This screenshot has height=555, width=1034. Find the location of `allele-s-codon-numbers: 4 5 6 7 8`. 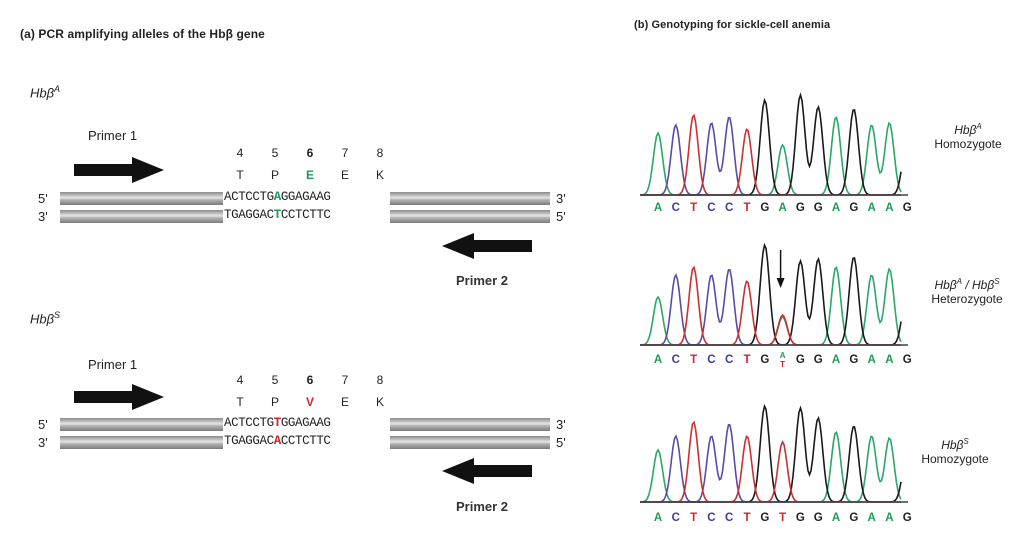

allele-s-codon-numbers: 4 5 6 7 8 is located at coordinates (310, 380).